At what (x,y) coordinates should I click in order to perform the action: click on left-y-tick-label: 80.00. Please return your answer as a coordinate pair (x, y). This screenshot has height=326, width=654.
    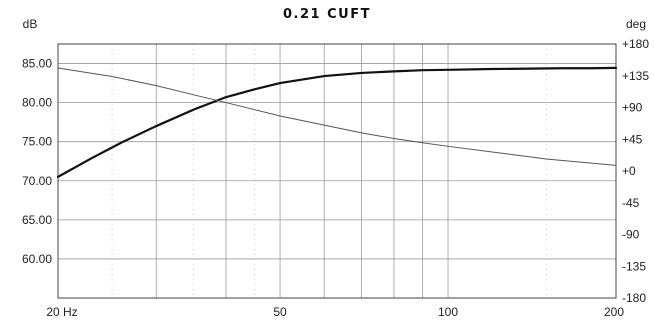
    Looking at the image, I should click on (37, 103).